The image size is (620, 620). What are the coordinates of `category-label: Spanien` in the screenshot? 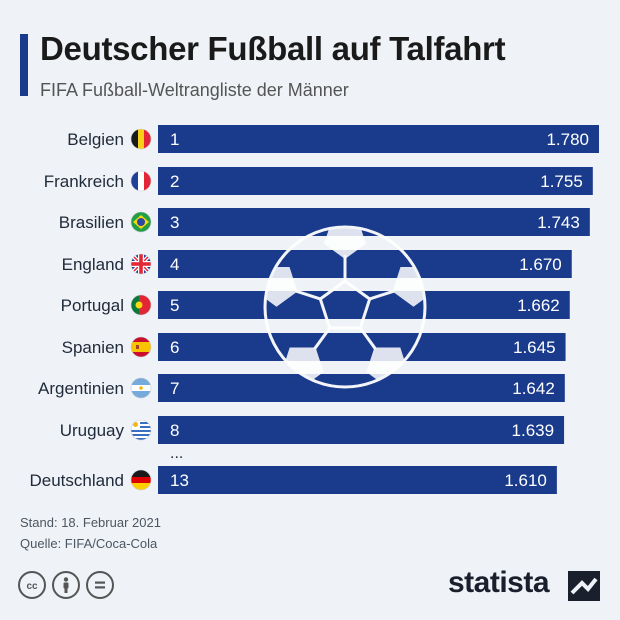 It's located at (93, 347).